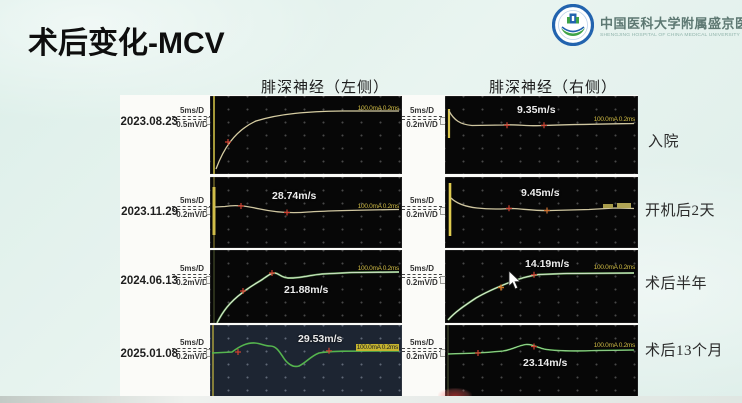 This screenshot has height=403, width=742. Describe the element at coordinates (676, 284) in the screenshot. I see `stage-label: 术后半年` at that location.